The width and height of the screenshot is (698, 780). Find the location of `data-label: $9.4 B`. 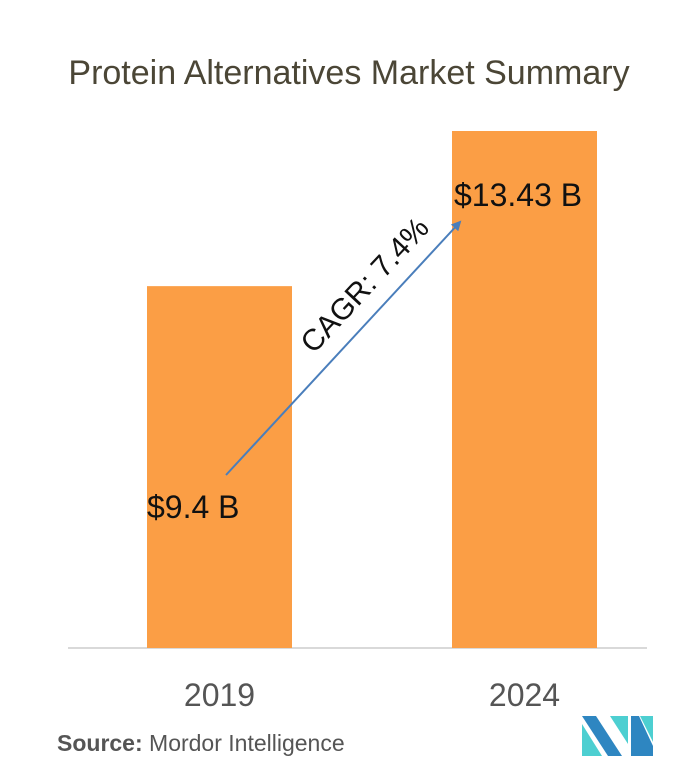

data-label: $9.4 B is located at coordinates (193, 507).